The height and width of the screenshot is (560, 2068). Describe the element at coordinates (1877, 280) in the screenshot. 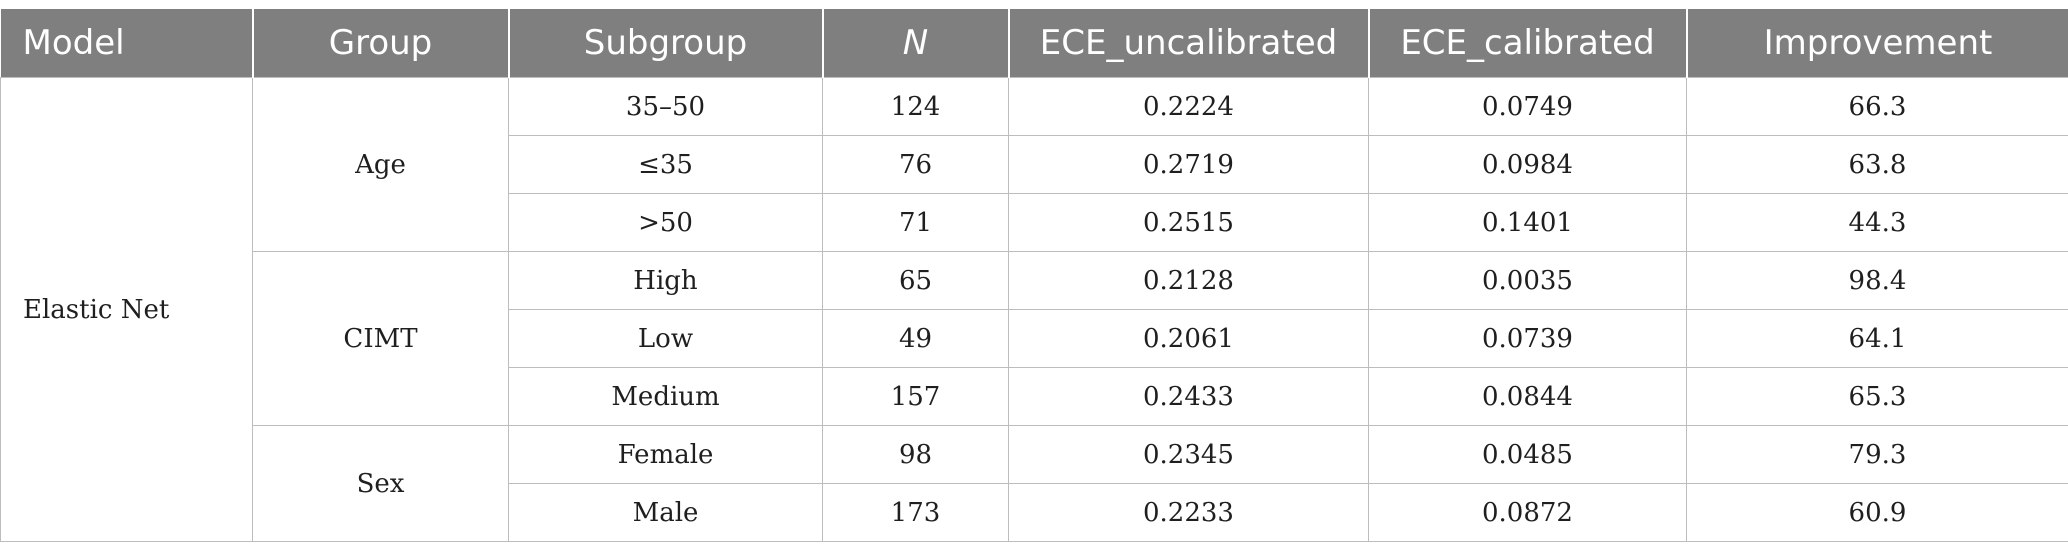

I see `improvement-cell: 98.4` at that location.